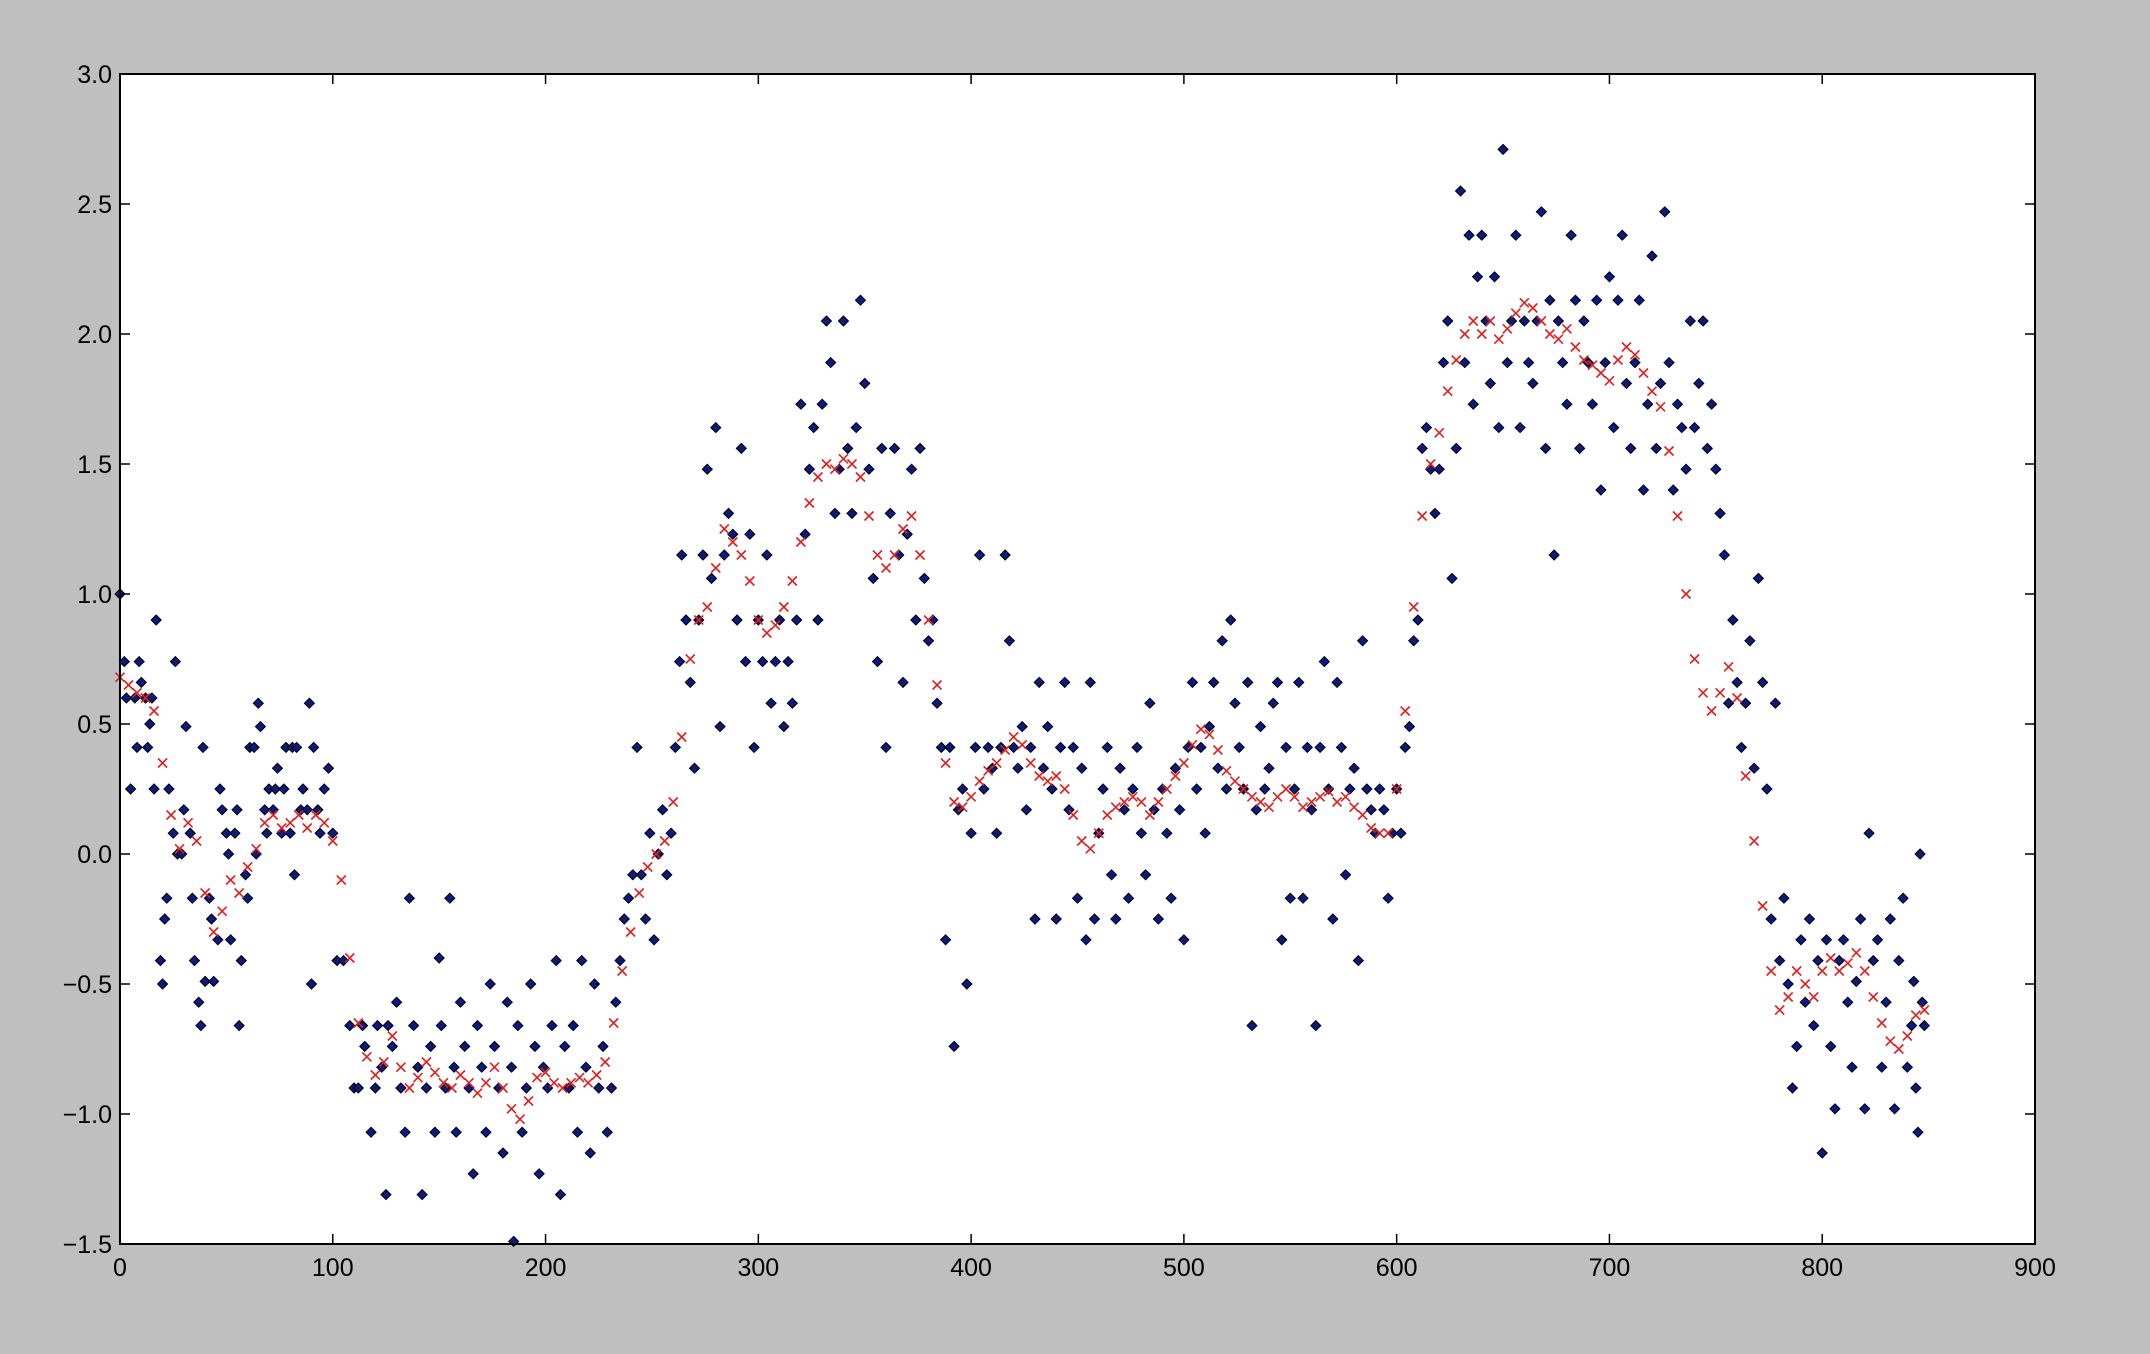  I want to click on x-tick-label: 200, so click(546, 1268).